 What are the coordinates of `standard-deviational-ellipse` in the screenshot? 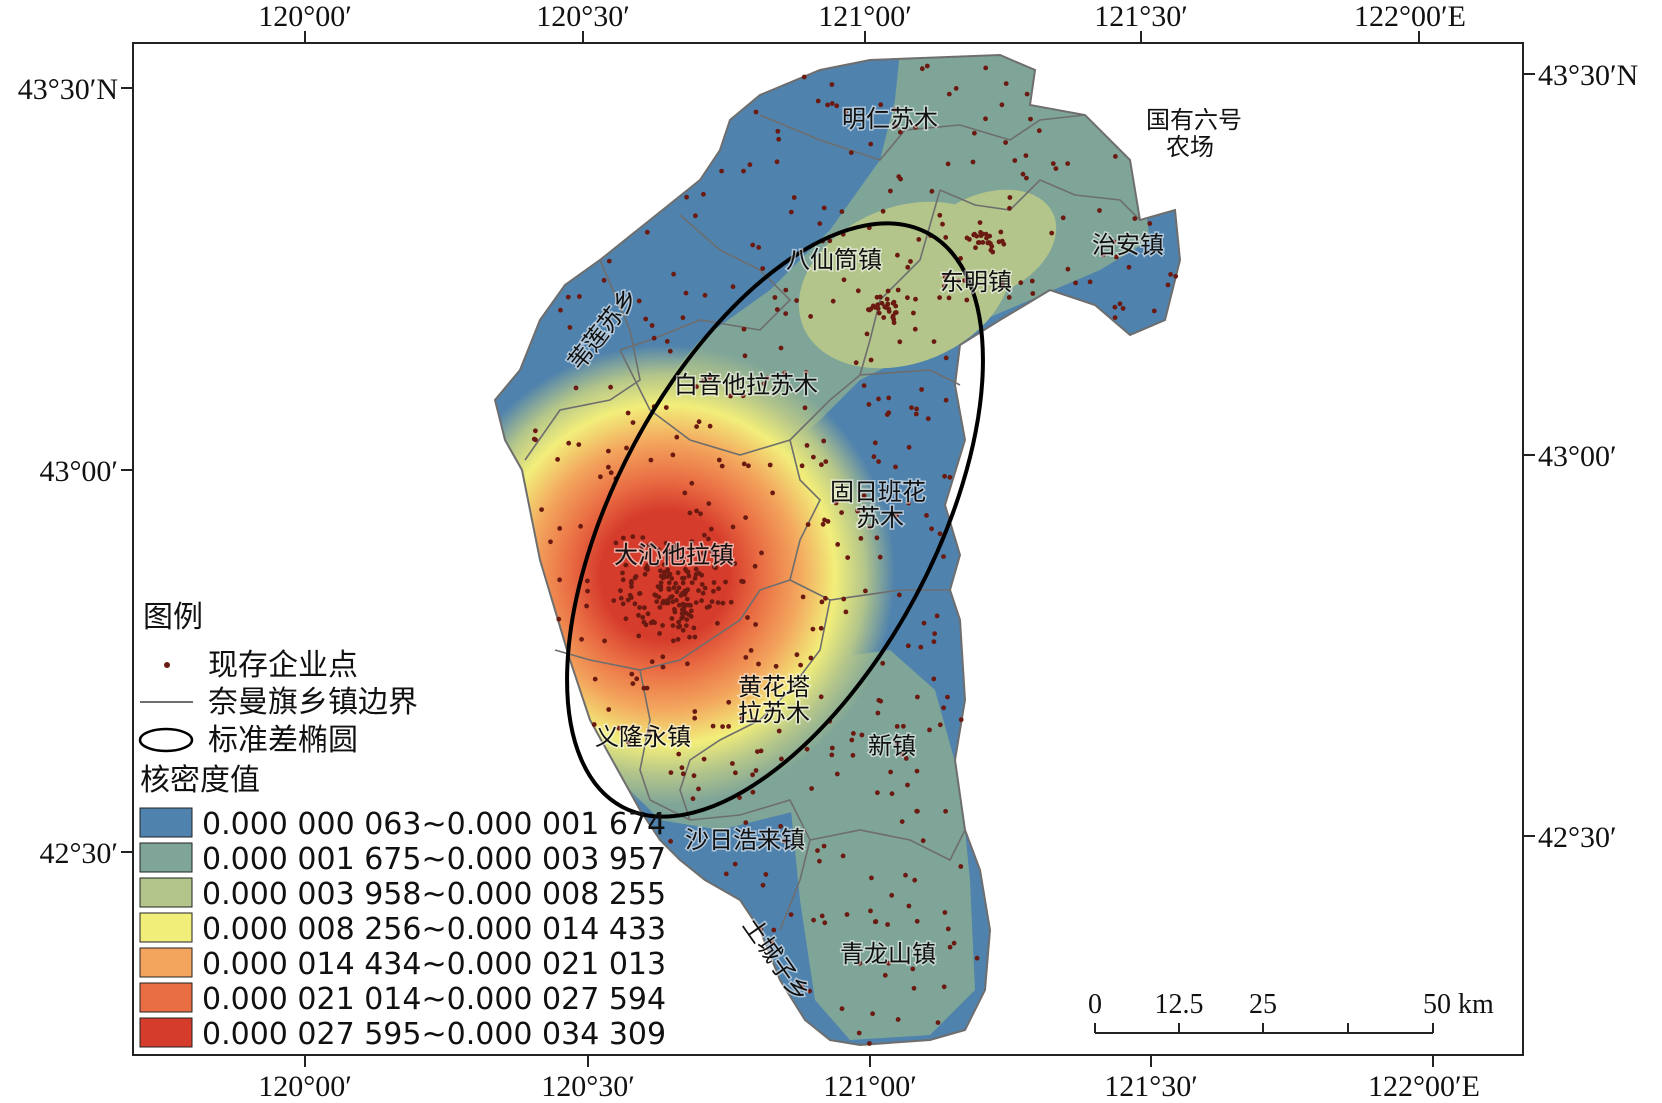 It's located at (775, 520).